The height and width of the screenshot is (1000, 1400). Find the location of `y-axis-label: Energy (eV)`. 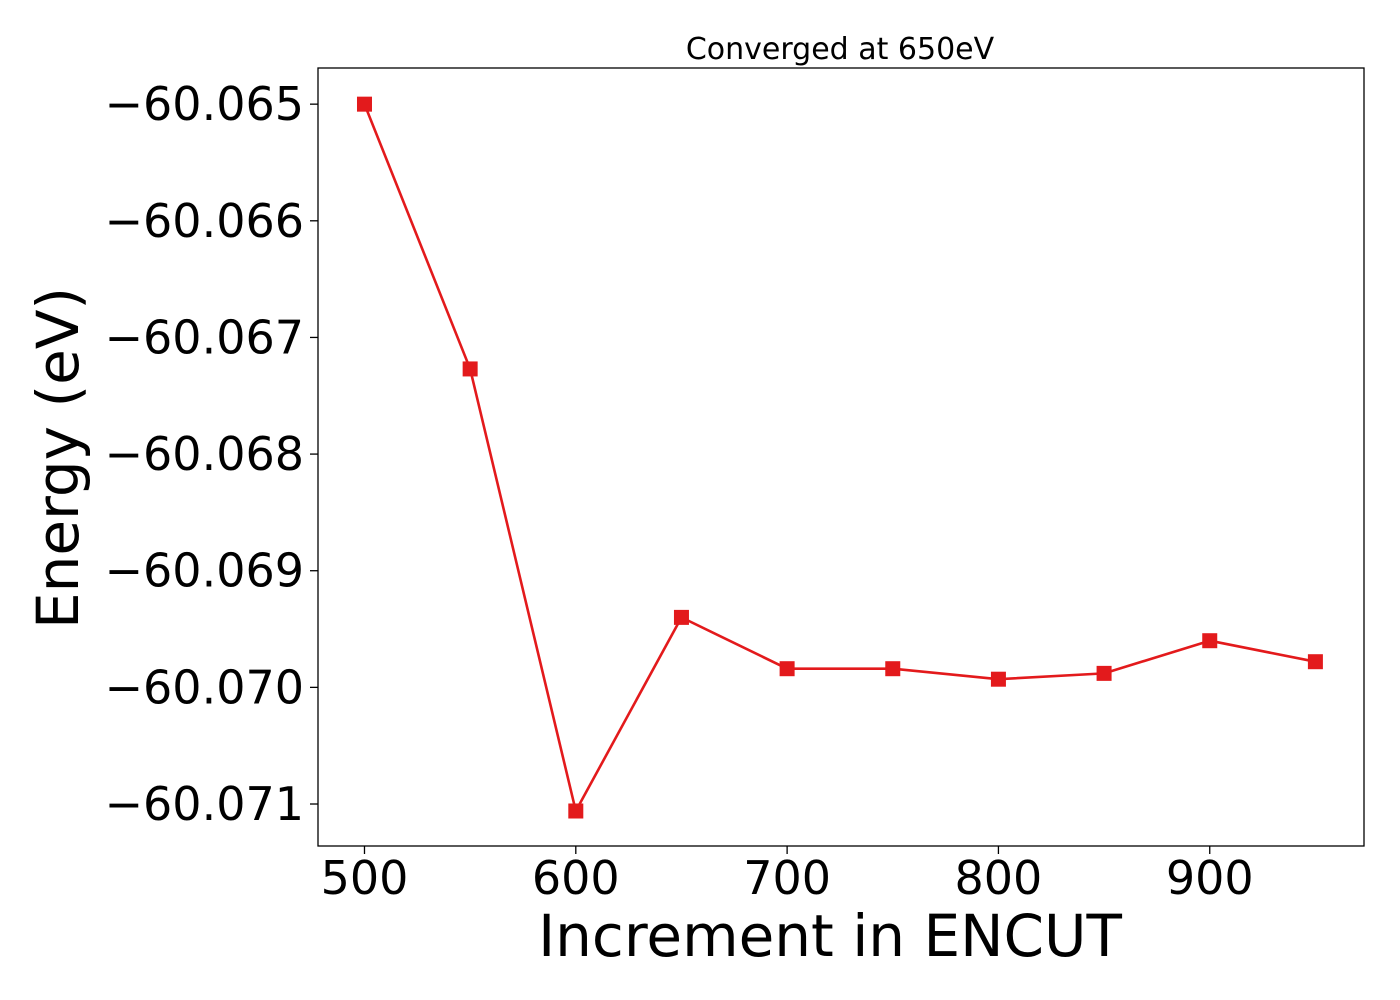

y-axis-label: Energy (eV) is located at coordinates (58, 458).